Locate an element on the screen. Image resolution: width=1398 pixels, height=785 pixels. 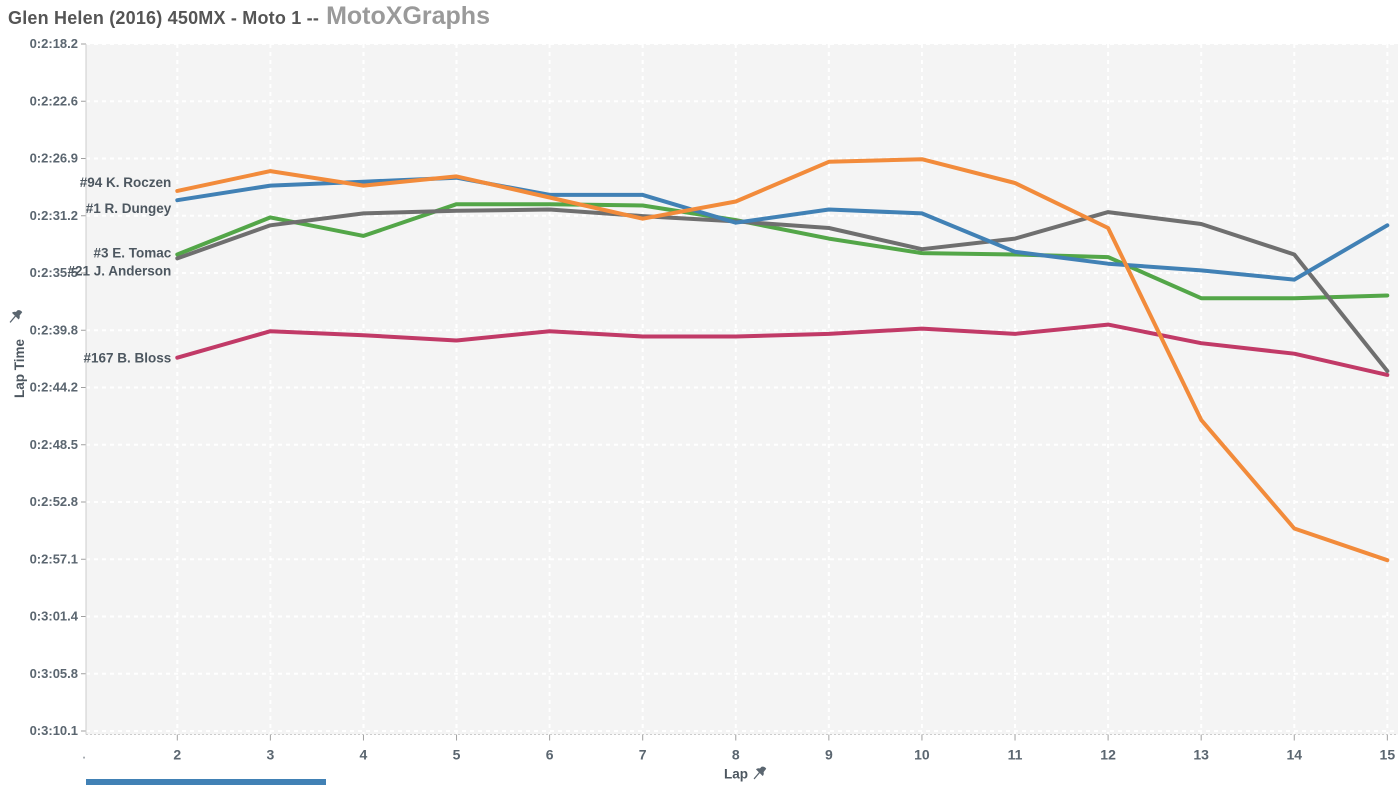
series-start-label-94-k-roczen: #94 K. Roczen is located at coordinates (126, 182).